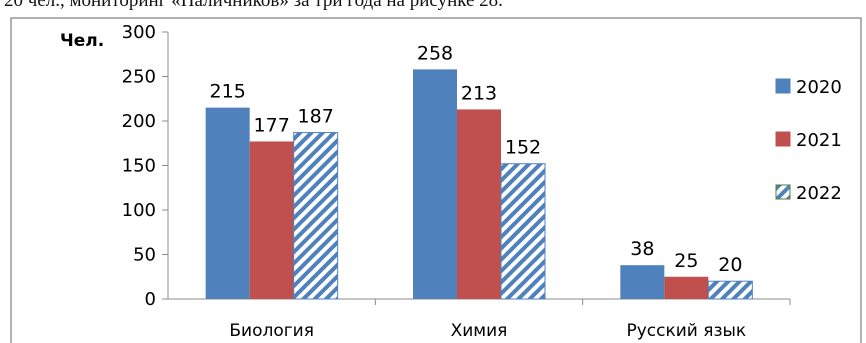 Image resolution: width=866 pixels, height=343 pixels. Describe the element at coordinates (139, 77) in the screenshot. I see `y-tick-label: 250` at that location.